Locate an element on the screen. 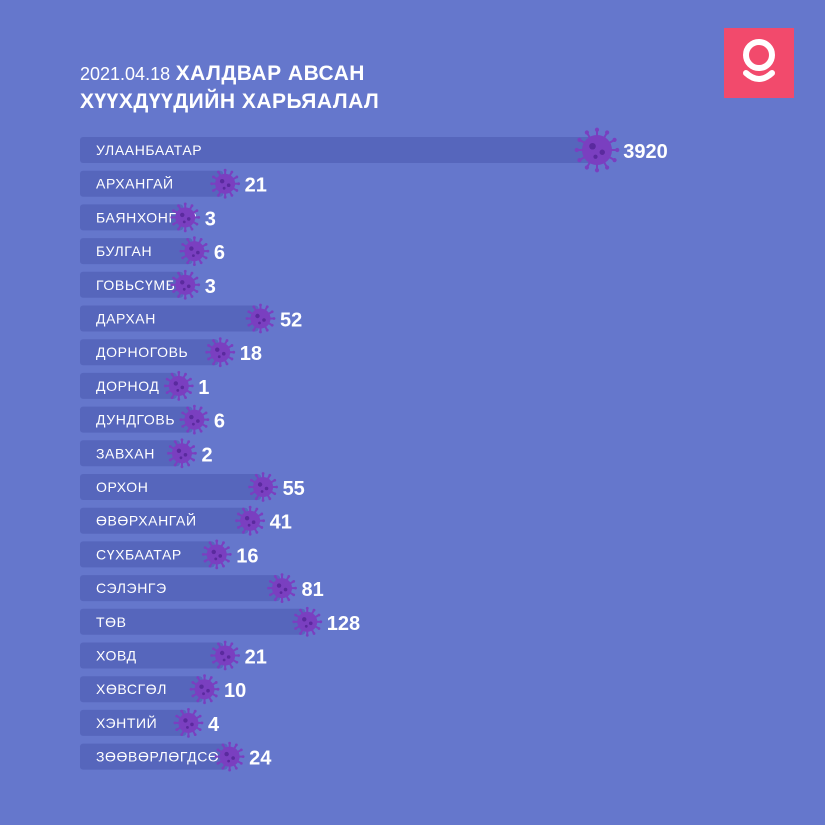  bar-category-label: ХОВД is located at coordinates (116, 656).